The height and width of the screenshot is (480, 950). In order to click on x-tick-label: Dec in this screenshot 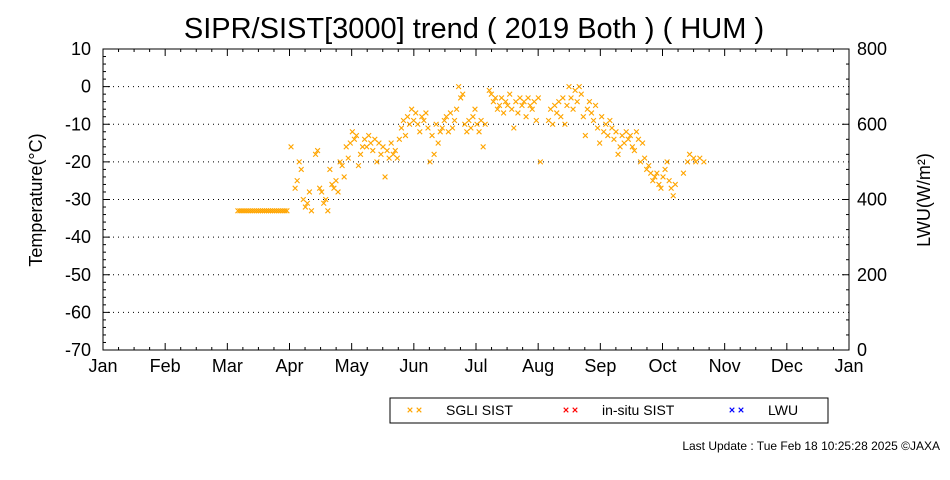, I will do `click(787, 366)`.